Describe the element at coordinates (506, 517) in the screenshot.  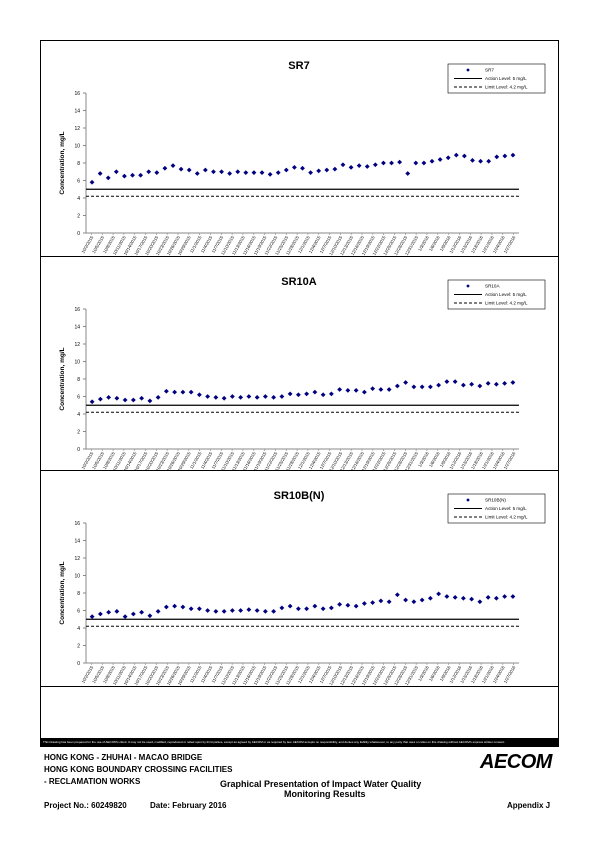
I see `legend-label: Limit Level: 4.2 mg/L` at that location.